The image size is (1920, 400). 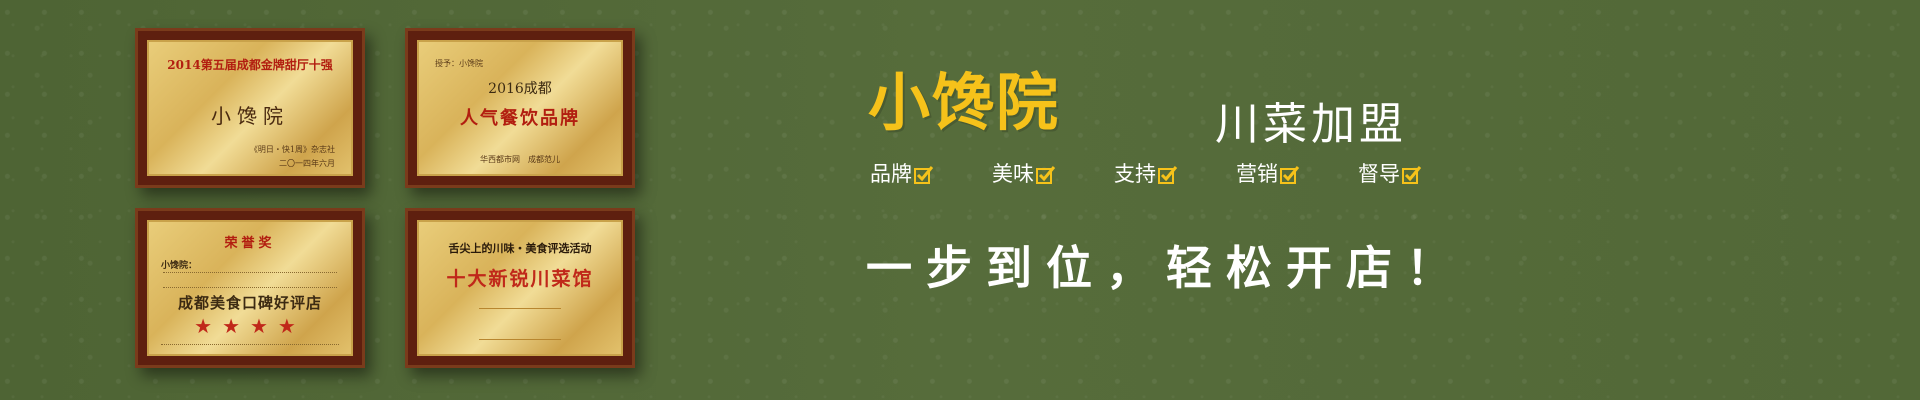 What do you see at coordinates (520, 279) in the screenshot?
I see `plaque-title: 十大新锐川菜馆` at bounding box center [520, 279].